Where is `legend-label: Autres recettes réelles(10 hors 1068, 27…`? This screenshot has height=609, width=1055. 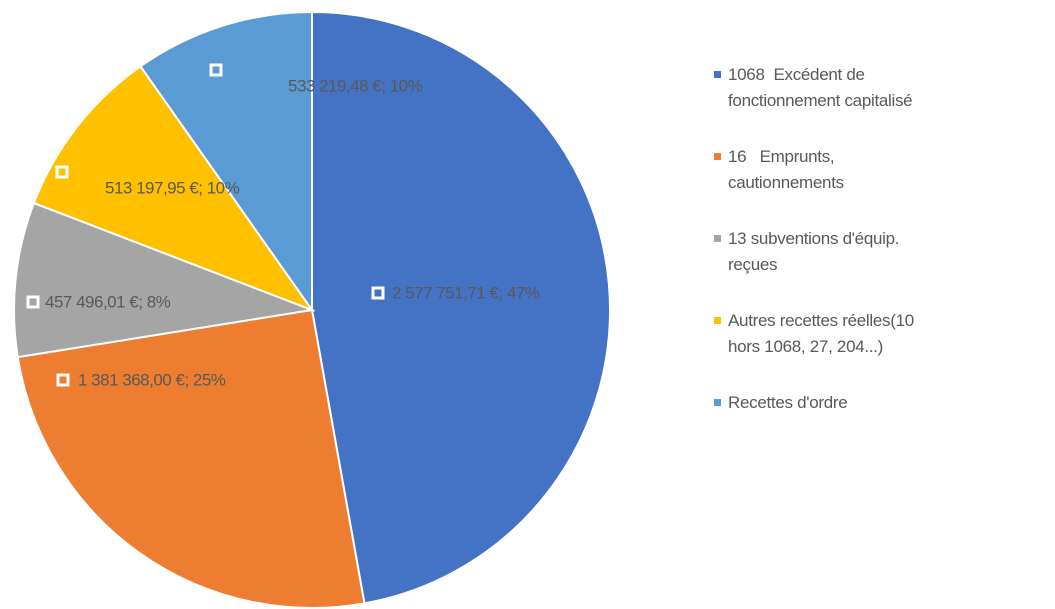 legend-label: Autres recettes réelles(10 hors 1068, 27… is located at coordinates (823, 333).